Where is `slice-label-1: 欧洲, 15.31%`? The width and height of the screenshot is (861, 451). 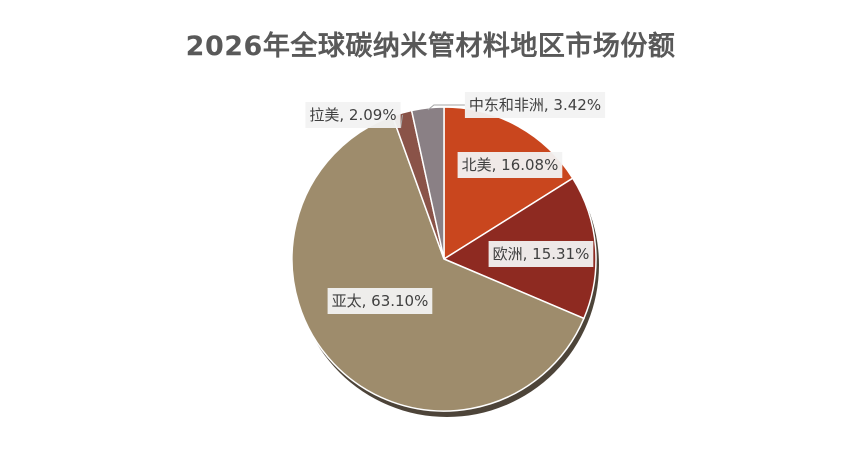
slice-label-1: 欧洲, 15.31% is located at coordinates (541, 254).